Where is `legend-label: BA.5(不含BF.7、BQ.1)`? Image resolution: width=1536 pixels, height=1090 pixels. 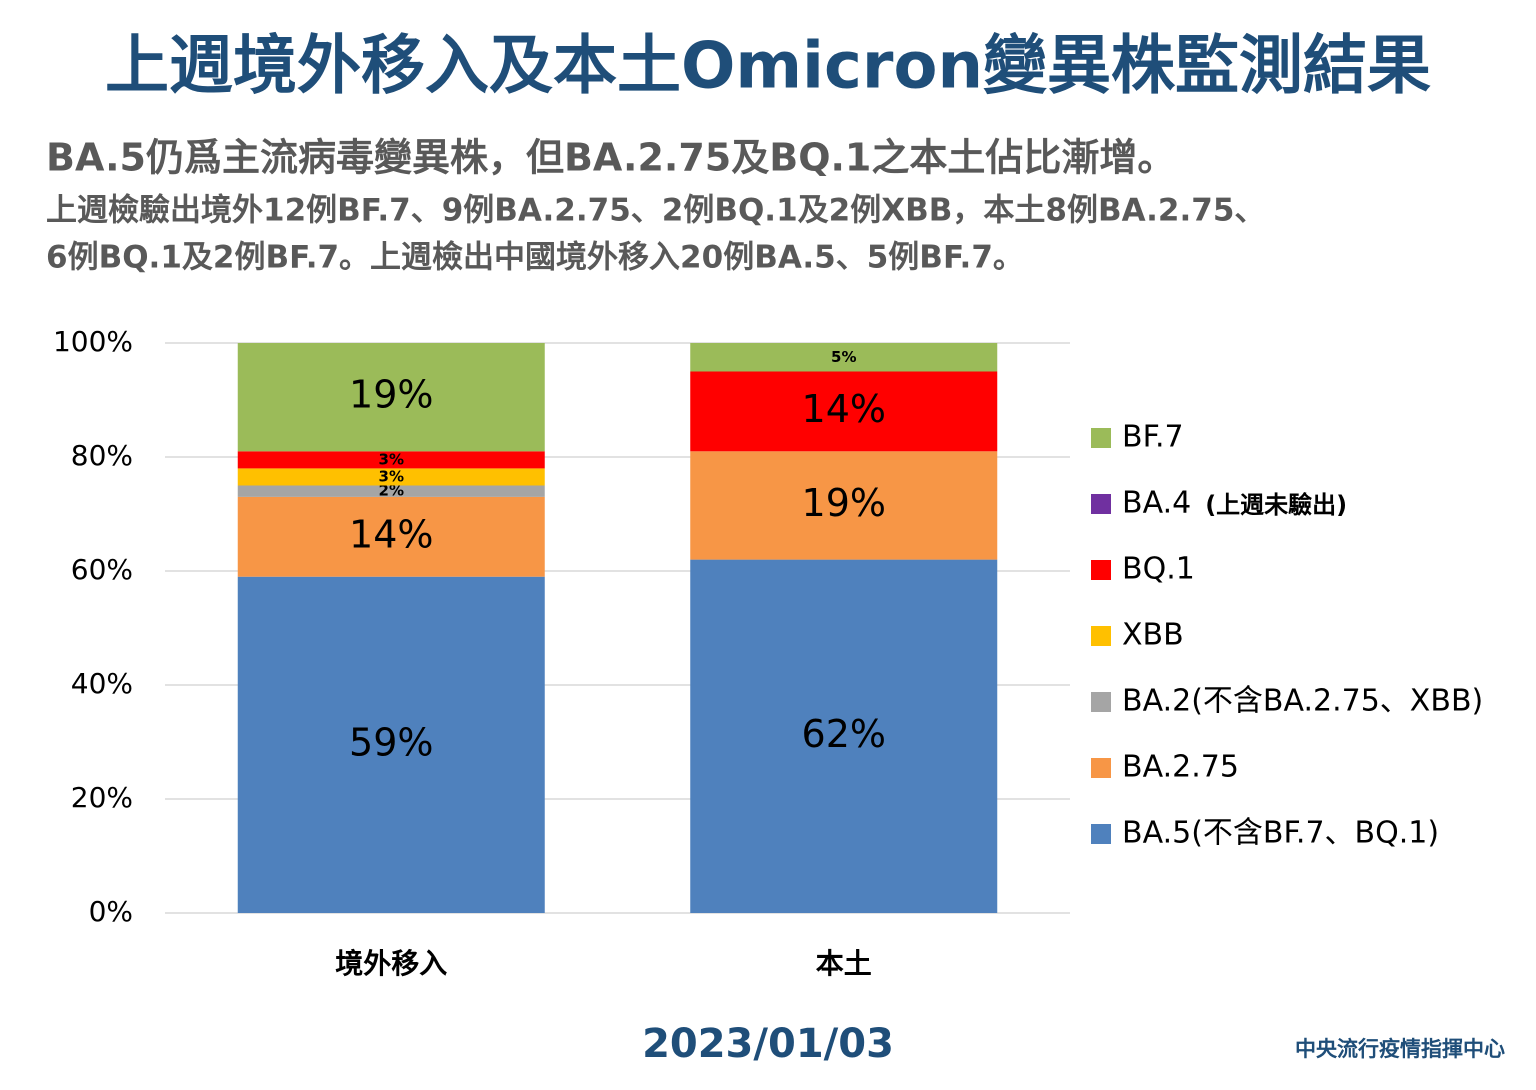
legend-label: BA.5(不含BF.7、BQ.1) is located at coordinates (1280, 833).